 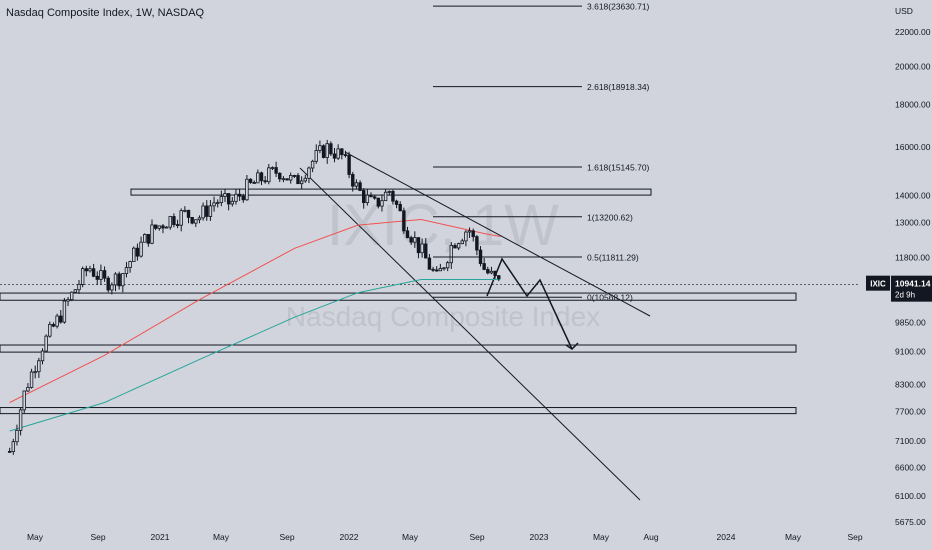 What do you see at coordinates (910, 351) in the screenshot?
I see `price-tick: 9100.00` at bounding box center [910, 351].